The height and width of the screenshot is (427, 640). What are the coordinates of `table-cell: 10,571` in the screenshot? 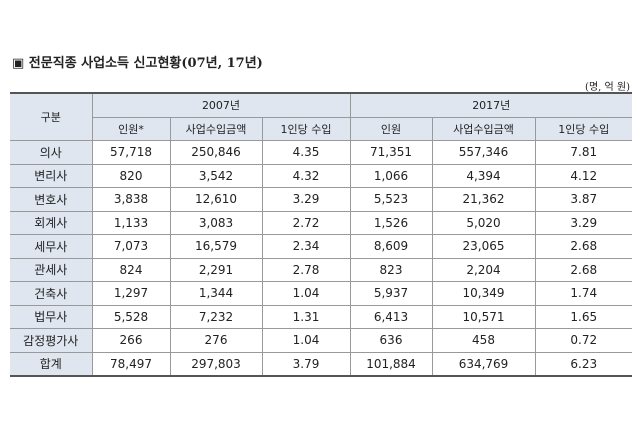 It's located at (483, 316).